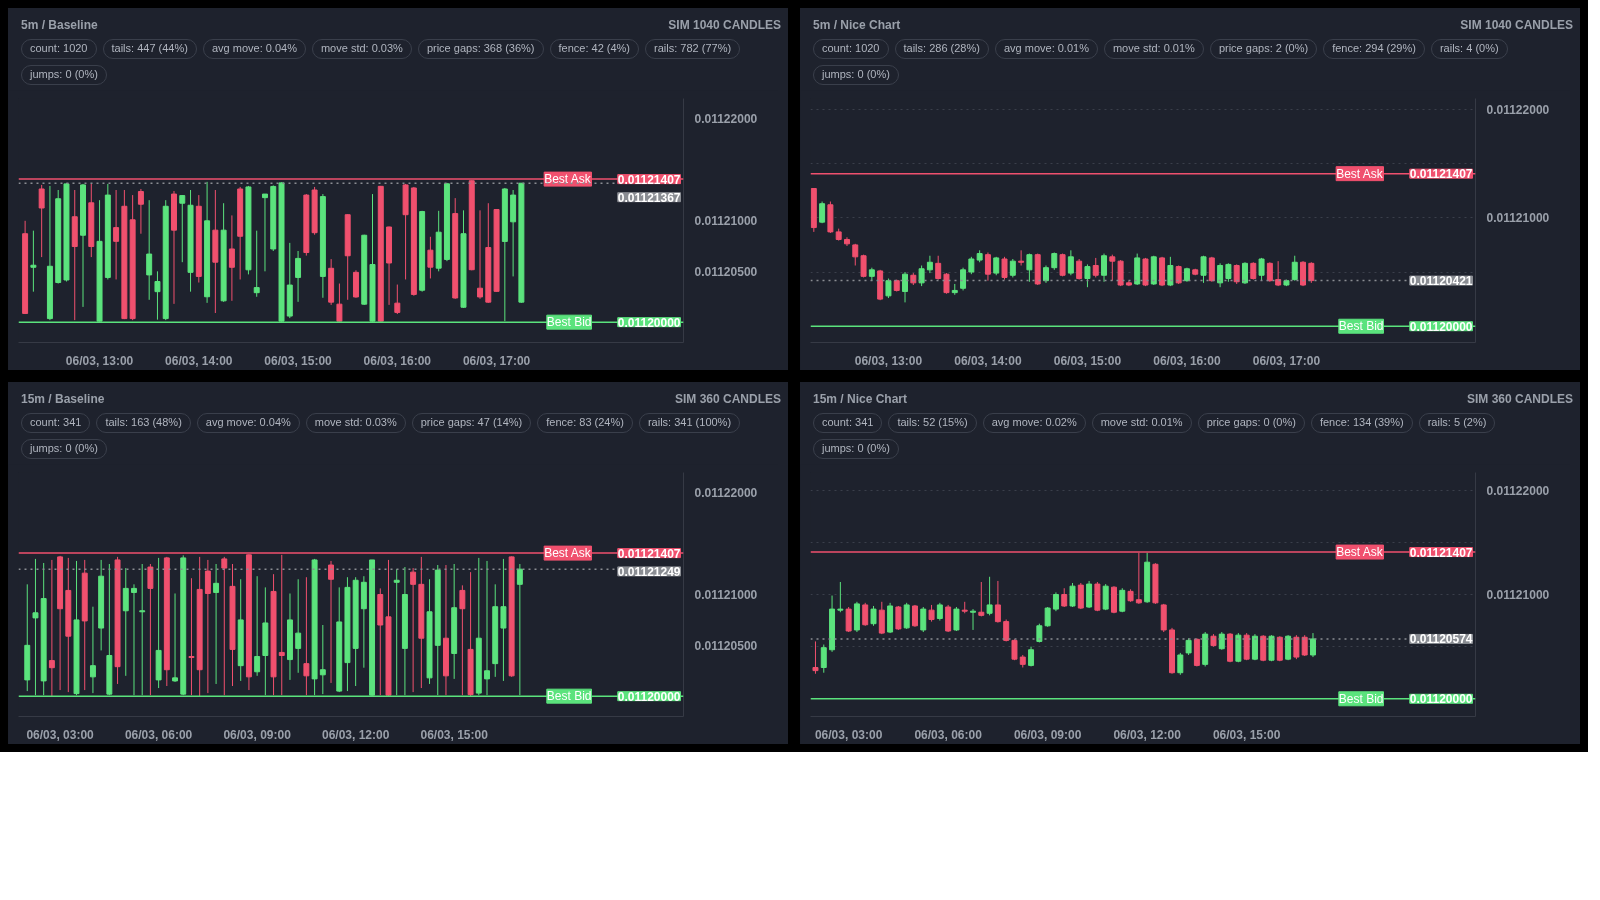 Image resolution: width=1600 pixels, height=900 pixels. I want to click on x-tick-label: 06/03, 13:00, so click(99, 360).